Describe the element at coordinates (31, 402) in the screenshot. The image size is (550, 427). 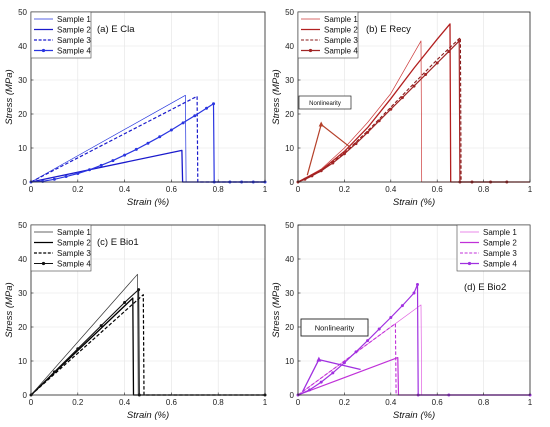
I see `x-tick-label: 0` at that location.